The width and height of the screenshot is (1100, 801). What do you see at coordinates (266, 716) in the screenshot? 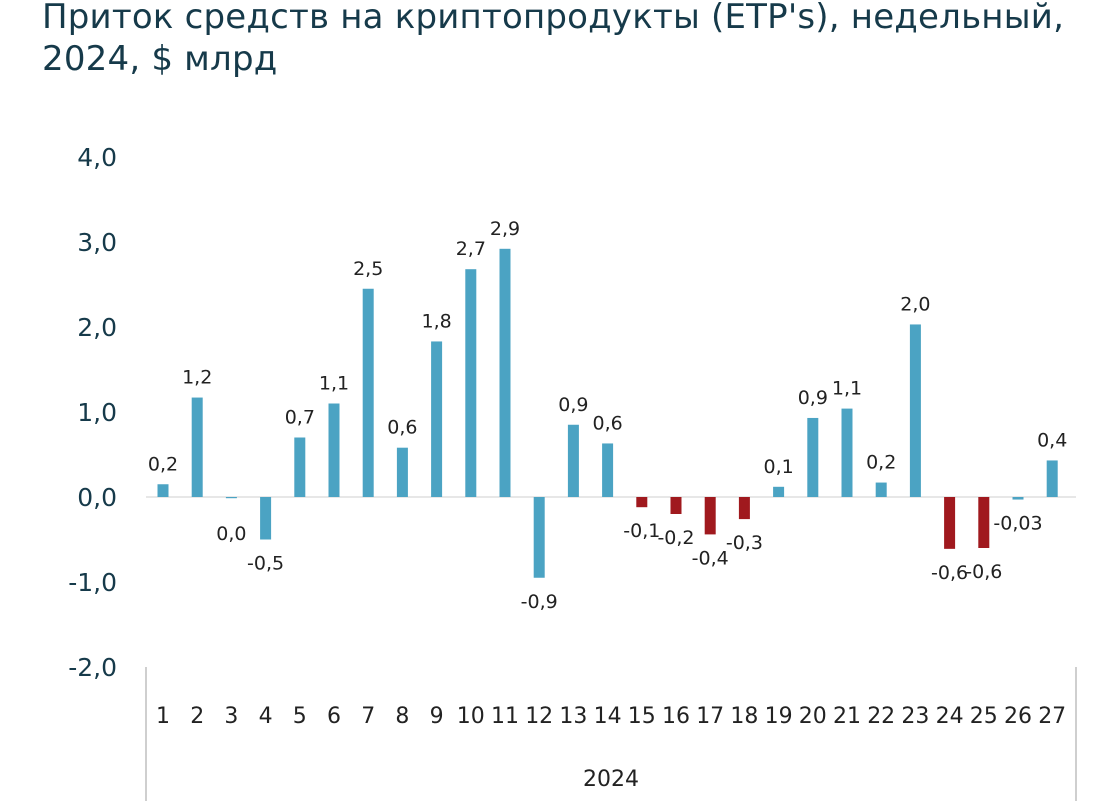
I see `x-tick-label: 4` at bounding box center [266, 716].